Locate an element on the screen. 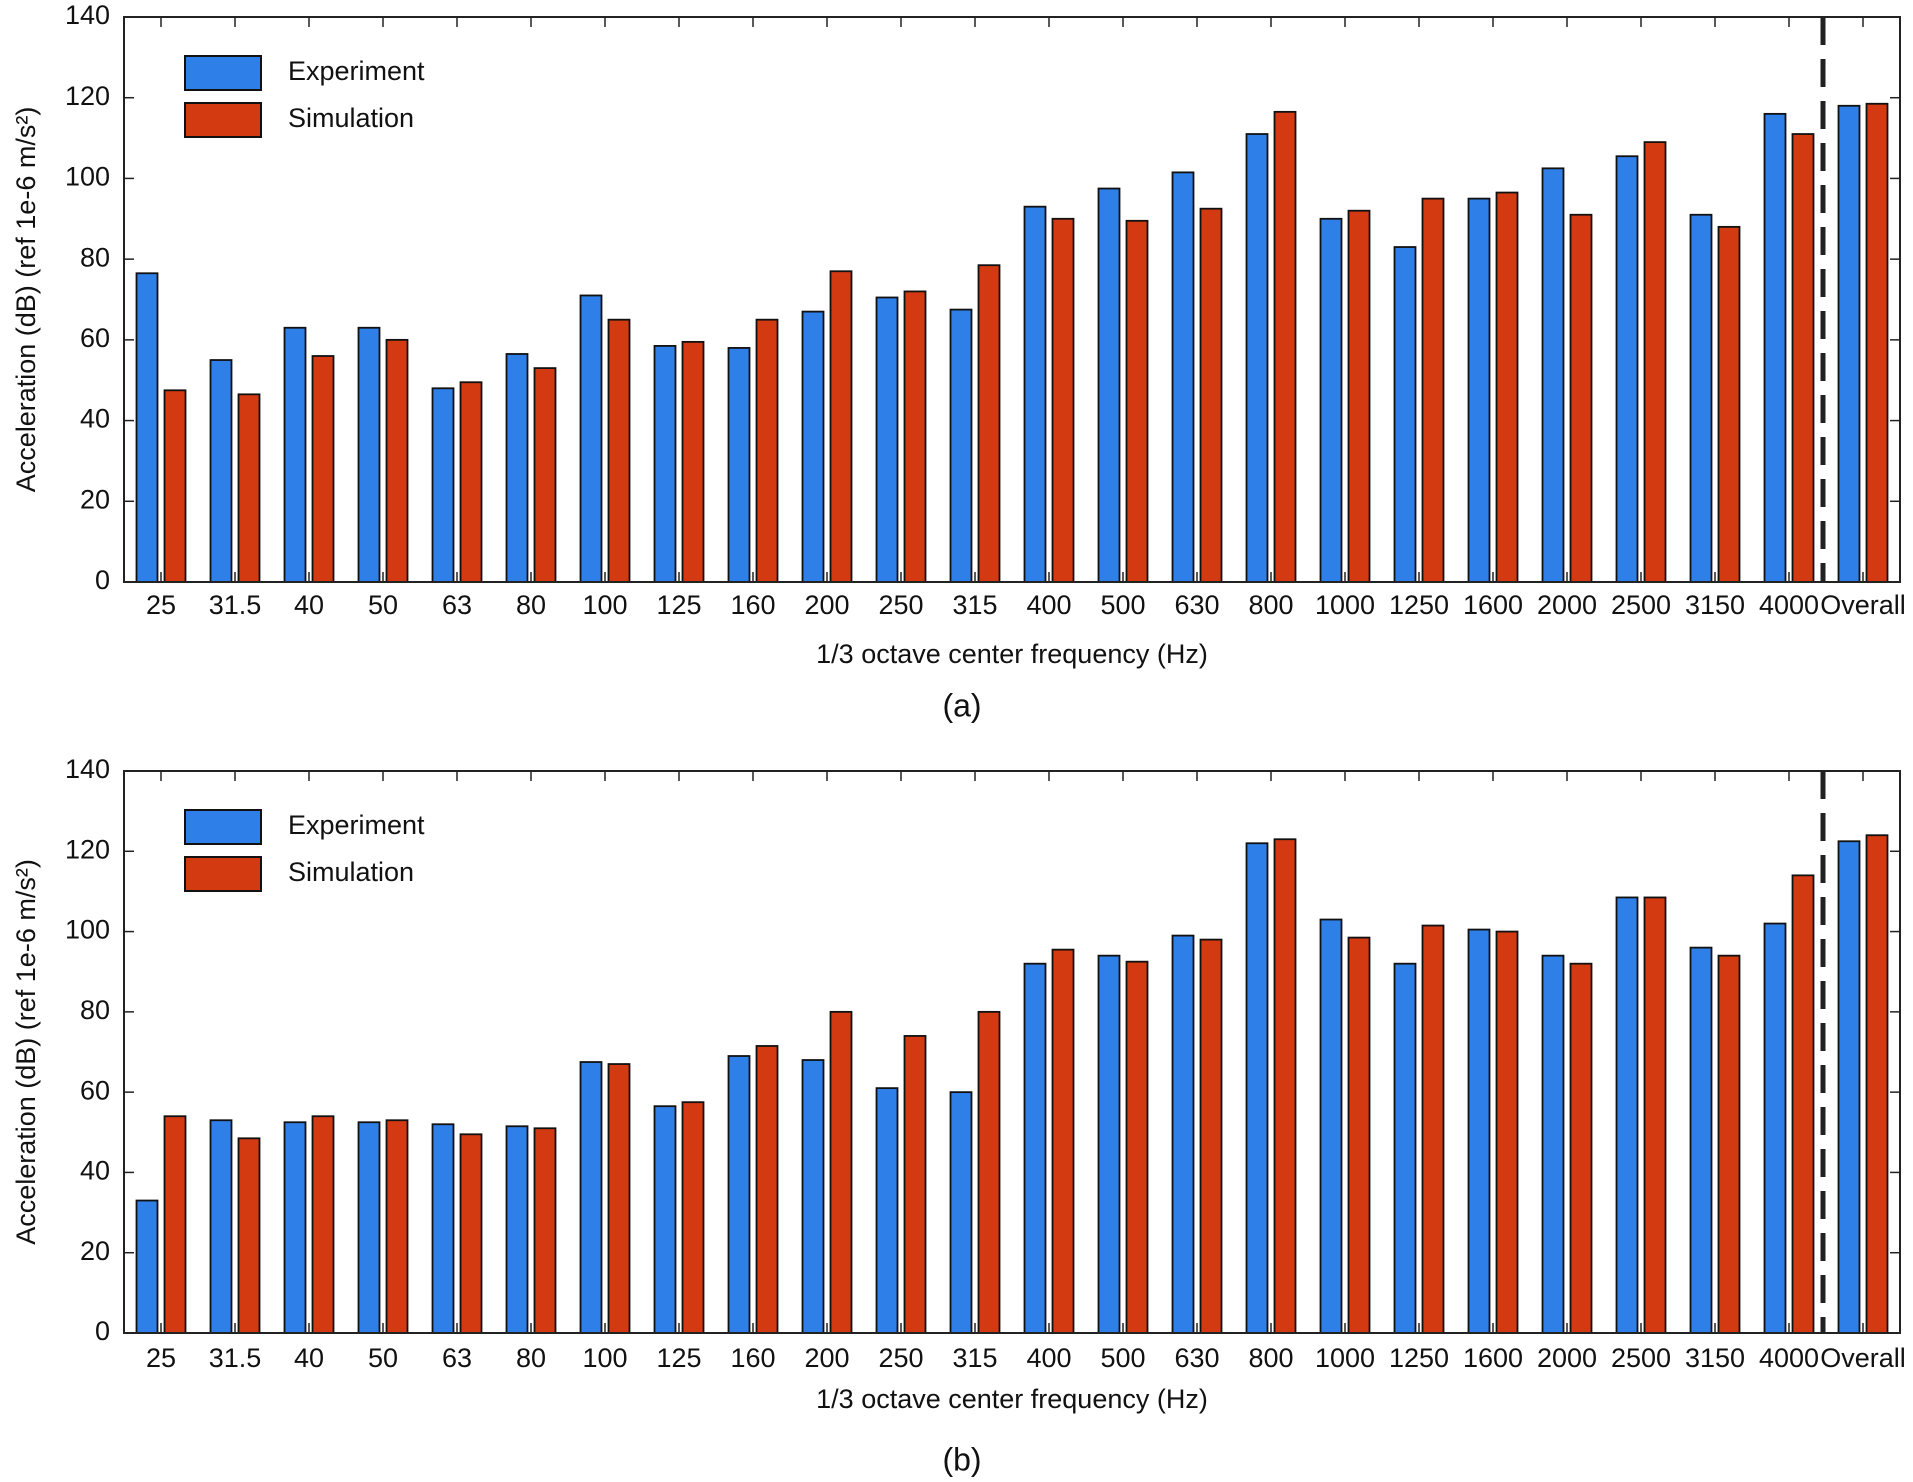 This screenshot has width=1913, height=1482. x-tick-label: 2000 is located at coordinates (1567, 1358).